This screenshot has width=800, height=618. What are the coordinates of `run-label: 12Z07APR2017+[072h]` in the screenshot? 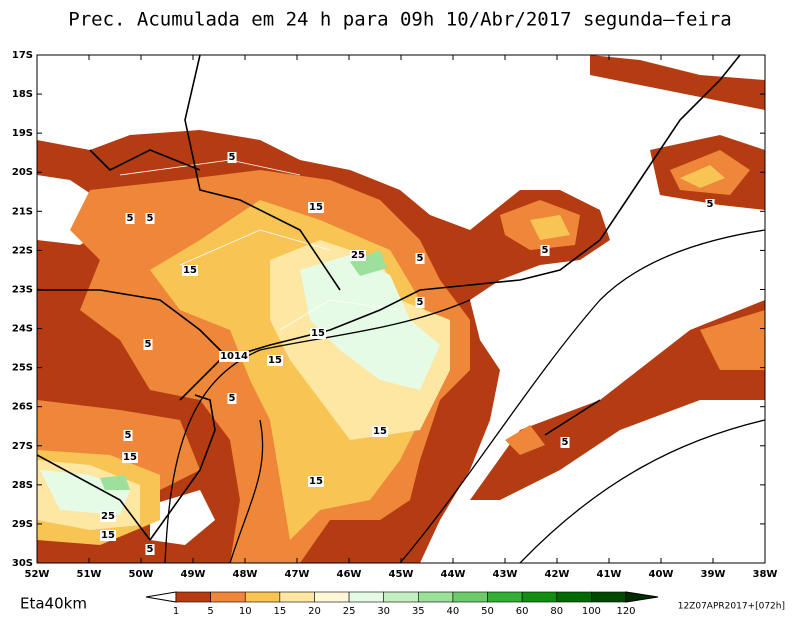 It's located at (731, 607).